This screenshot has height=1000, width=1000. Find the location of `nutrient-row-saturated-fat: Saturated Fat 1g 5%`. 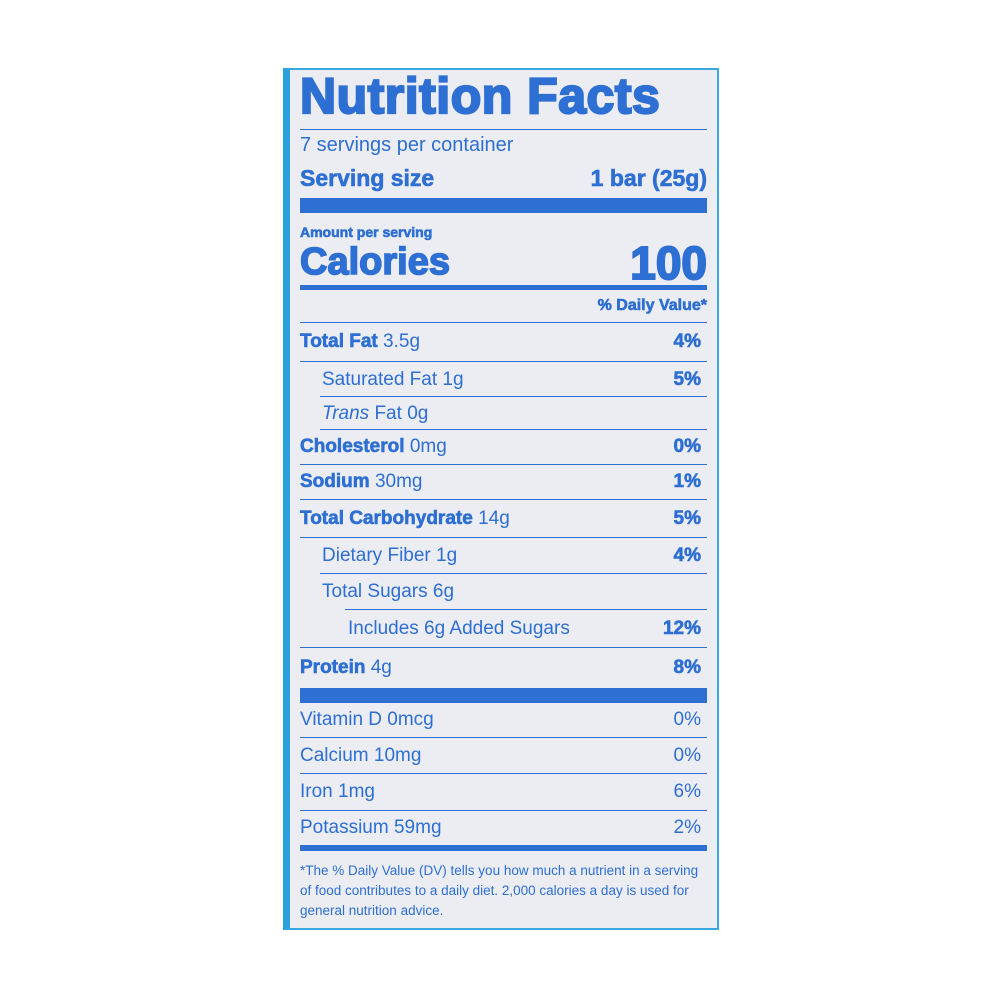

nutrient-row-saturated-fat: Saturated Fat 1g 5% is located at coordinates (503, 379).